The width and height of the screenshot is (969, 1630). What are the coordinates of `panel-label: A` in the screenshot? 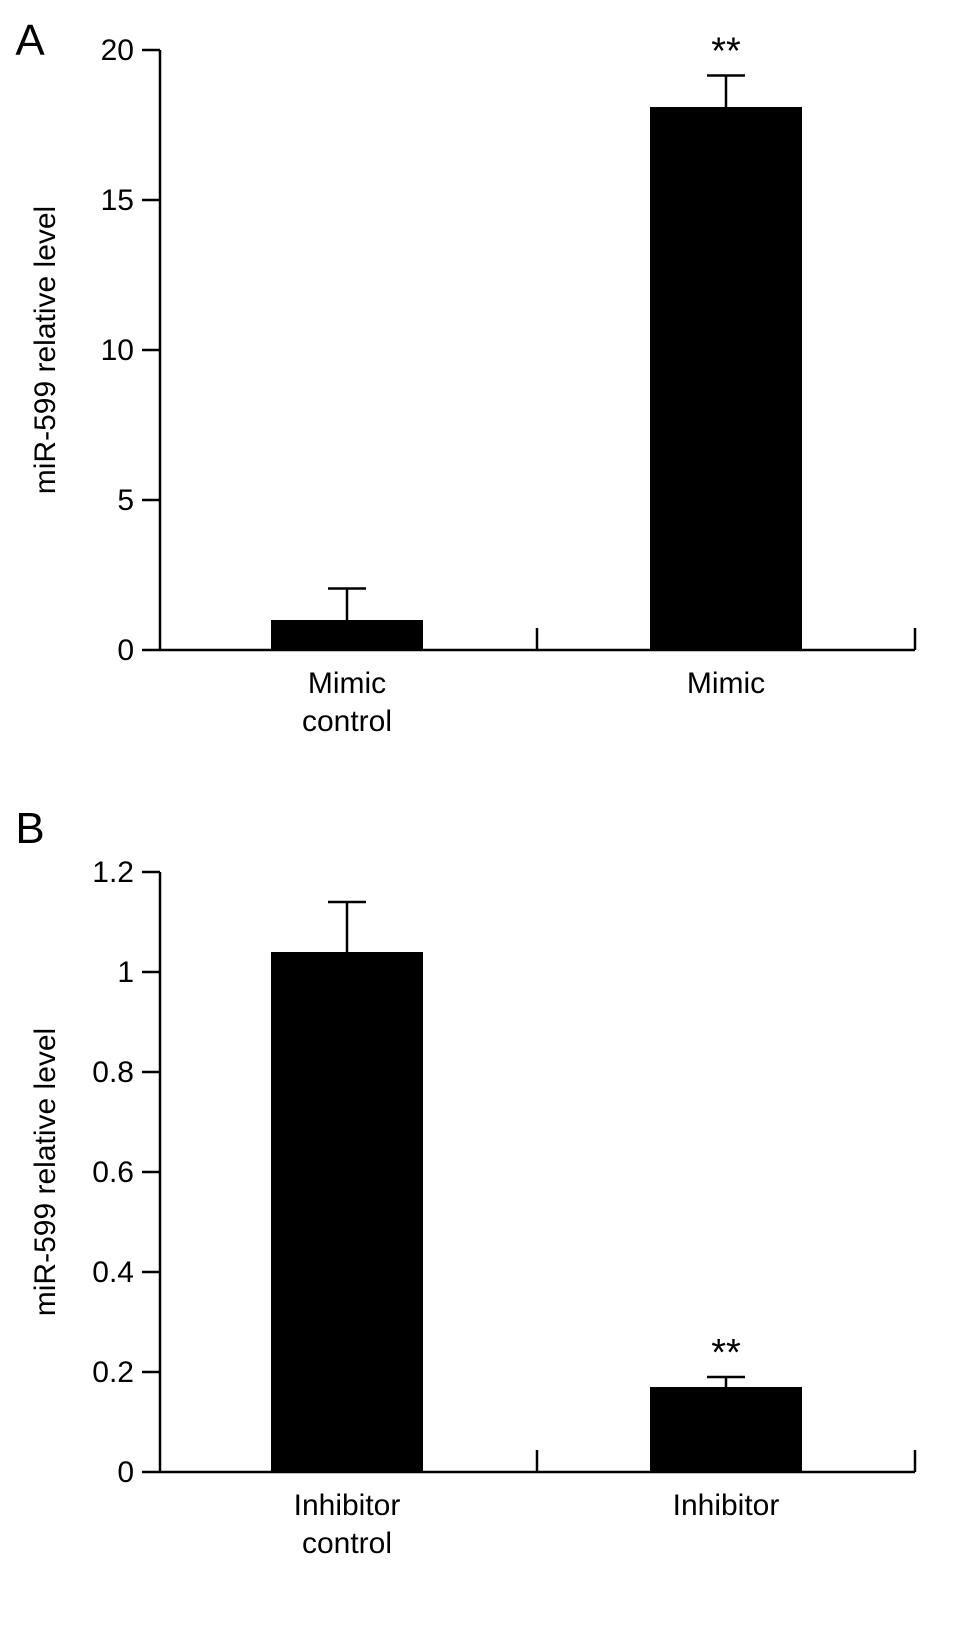 It's located at (30, 40).